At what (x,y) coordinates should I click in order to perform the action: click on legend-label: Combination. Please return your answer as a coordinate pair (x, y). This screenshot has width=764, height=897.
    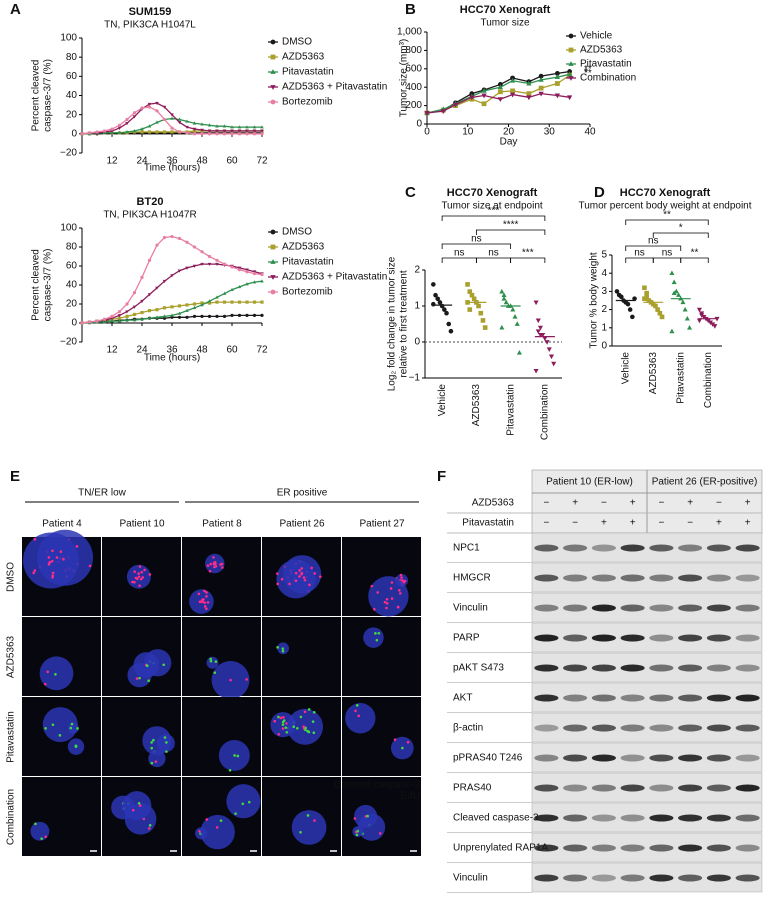
    Looking at the image, I should click on (608, 78).